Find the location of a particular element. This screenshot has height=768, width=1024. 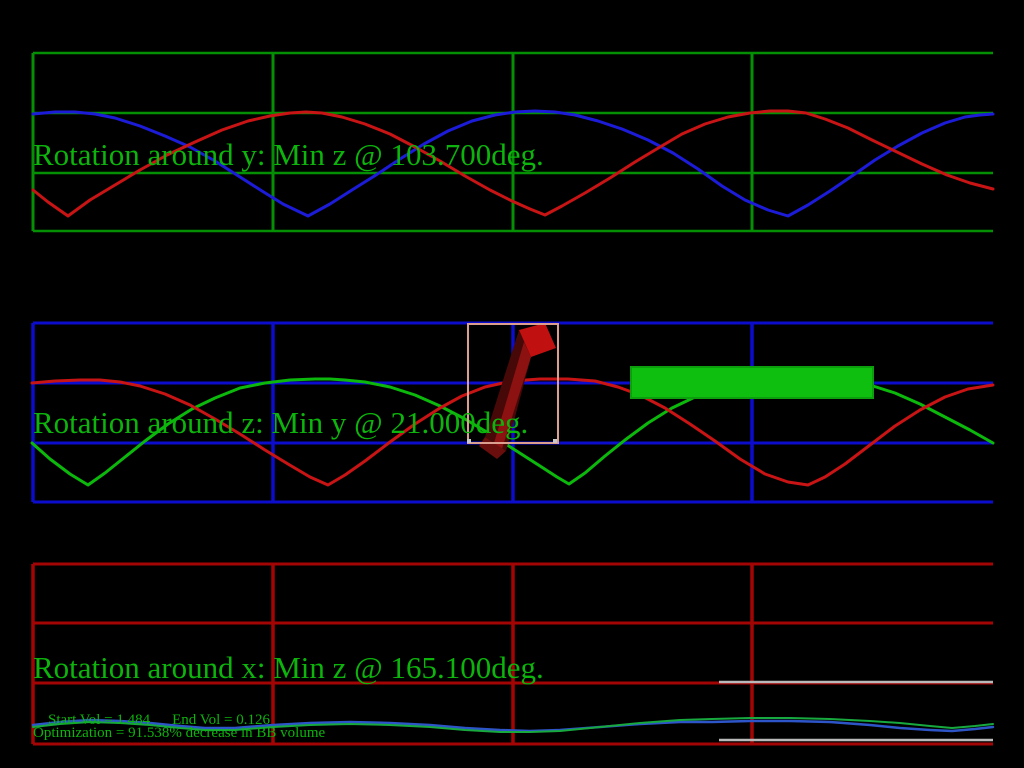

optimized-bounding-box is located at coordinates (752, 382).